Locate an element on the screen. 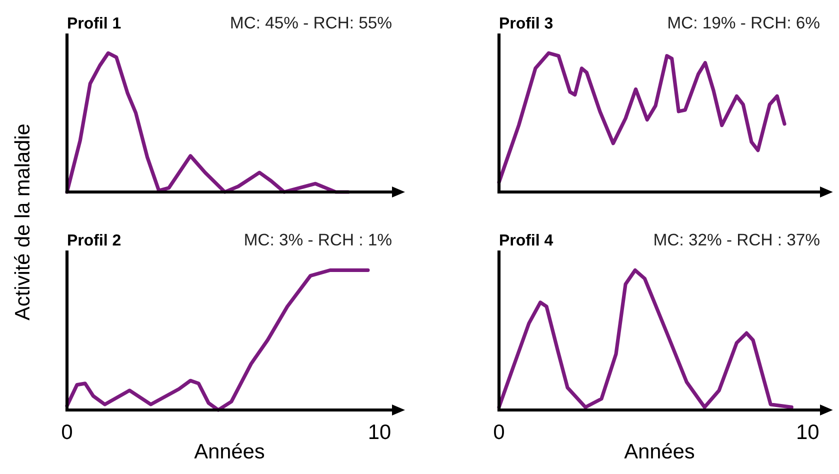 The height and width of the screenshot is (474, 839). chart-title: Profil 3 is located at coordinates (526, 22).